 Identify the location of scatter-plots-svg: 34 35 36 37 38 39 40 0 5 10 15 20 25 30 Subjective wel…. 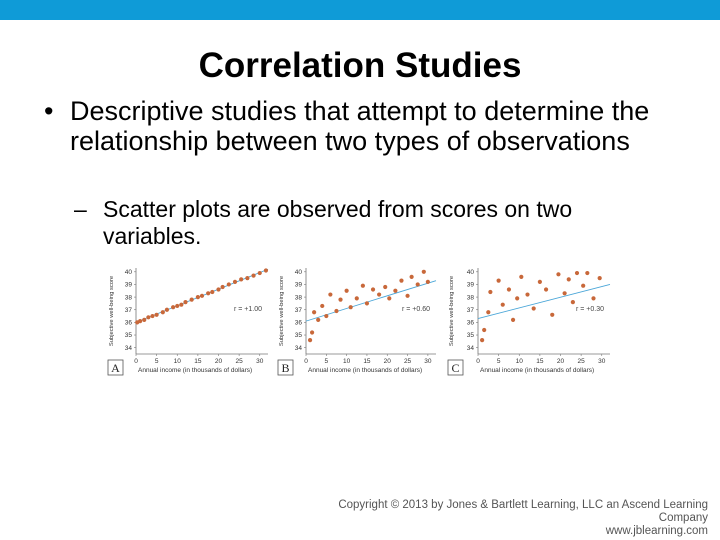
(359, 322).